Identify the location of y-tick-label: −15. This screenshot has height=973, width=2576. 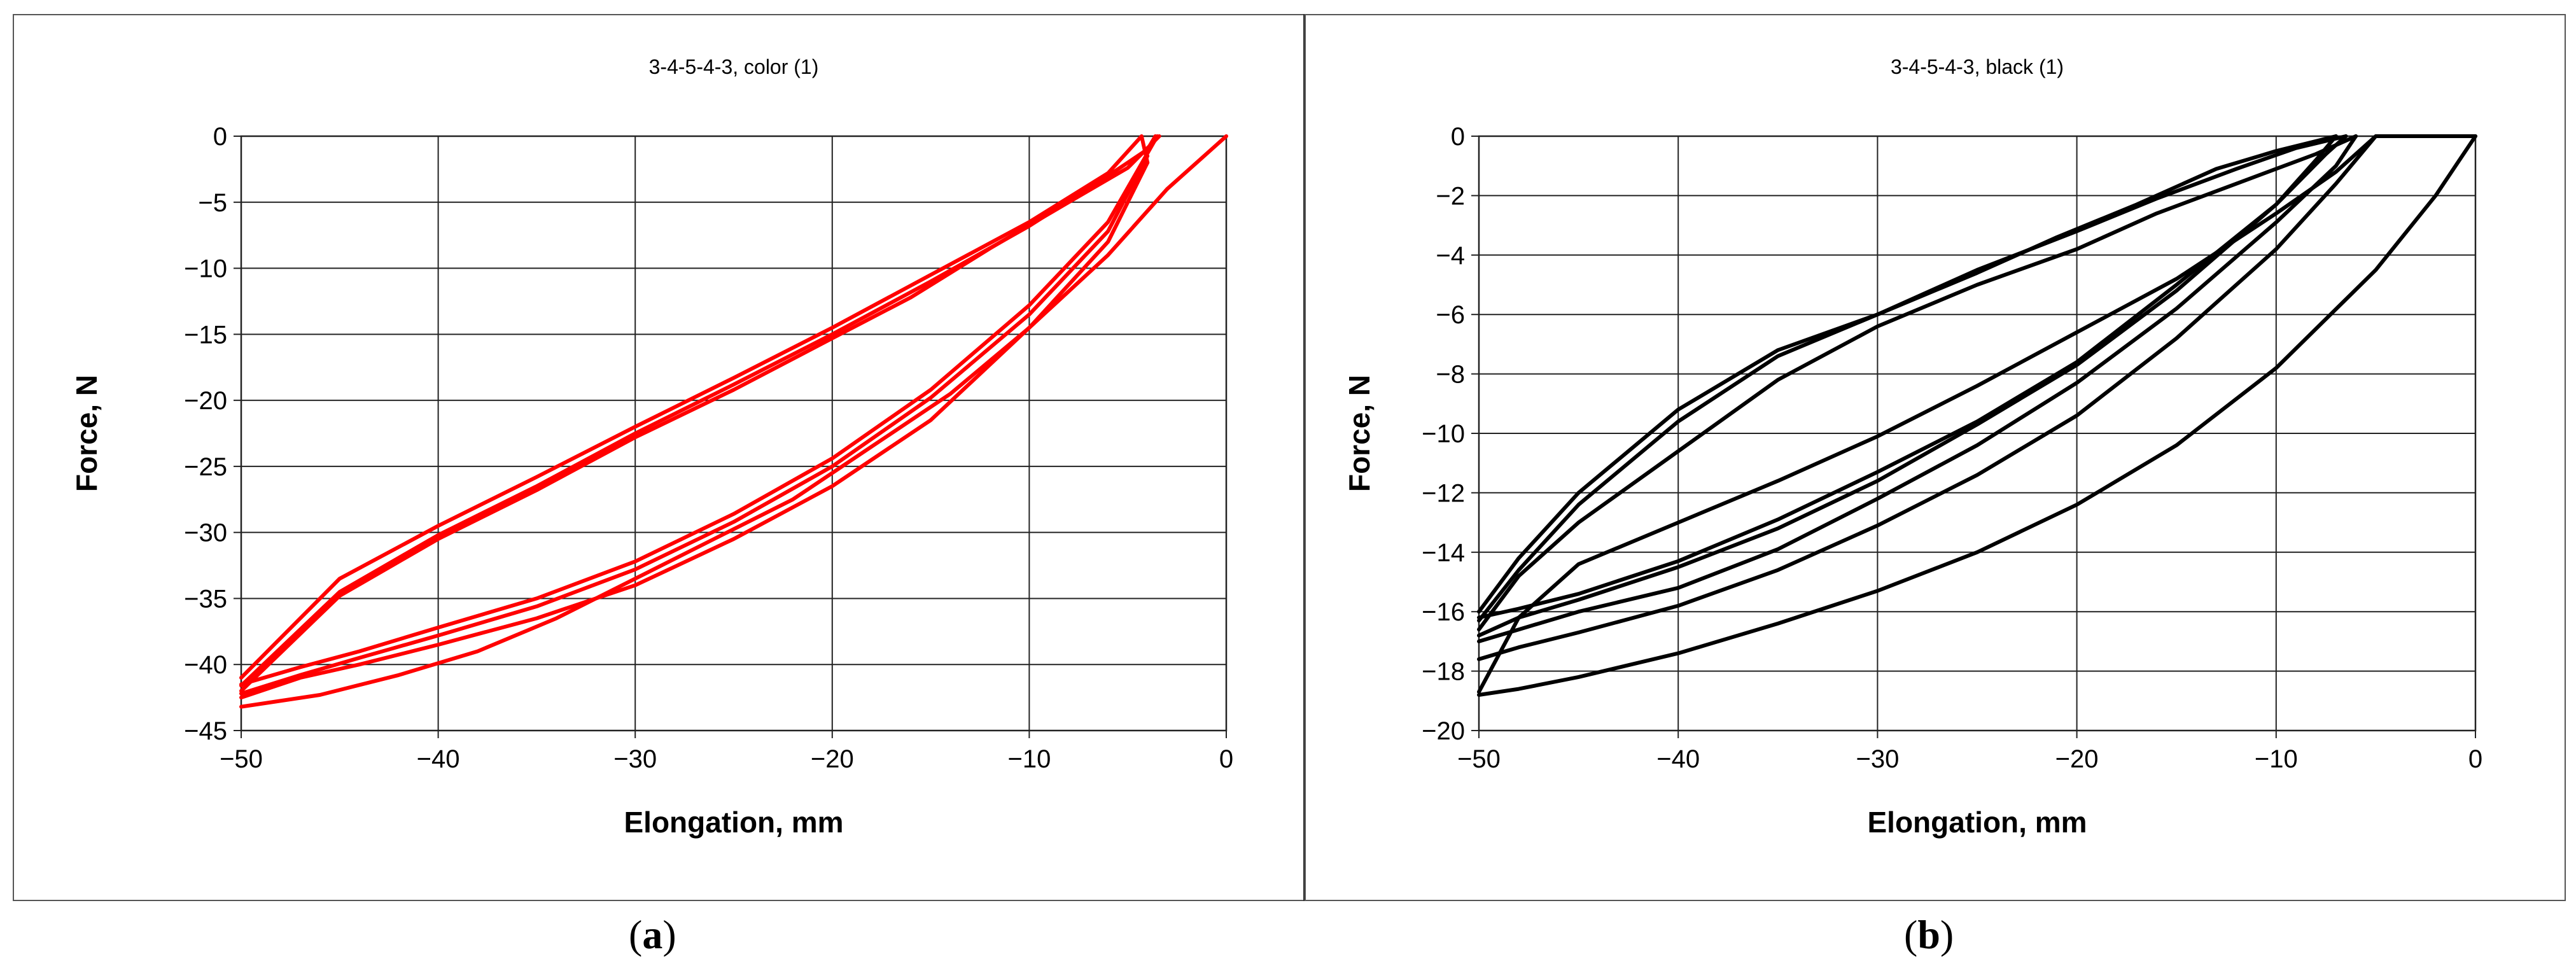
(205, 335).